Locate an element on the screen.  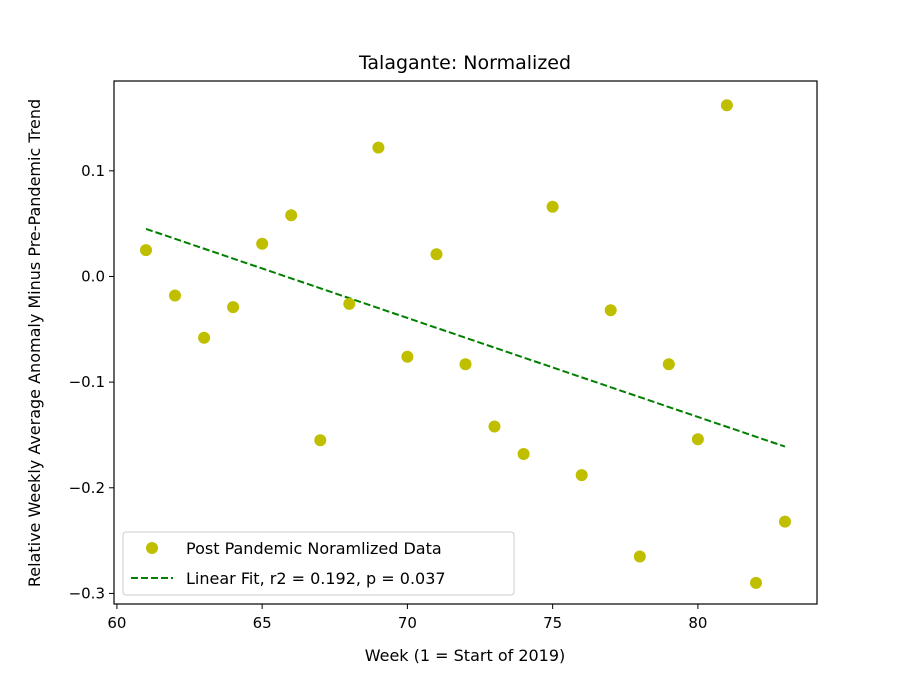
x-tick-label: 75 is located at coordinates (552, 623).